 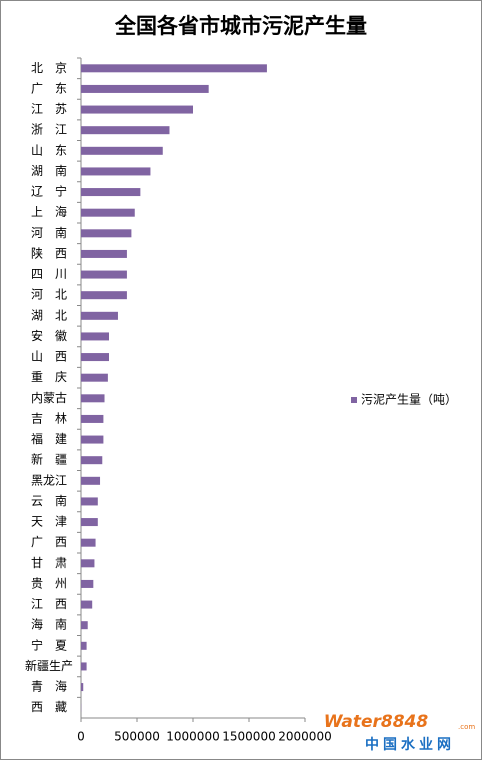 I want to click on y-tick-label: 黑龙江, so click(x=49, y=480).